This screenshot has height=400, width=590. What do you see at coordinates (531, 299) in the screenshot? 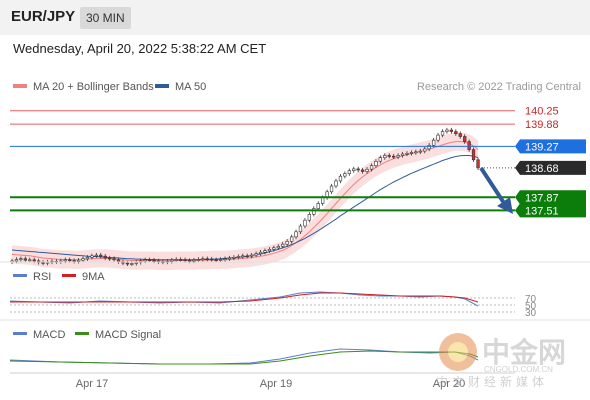
I see `rsi-70-label: 70` at bounding box center [531, 299].